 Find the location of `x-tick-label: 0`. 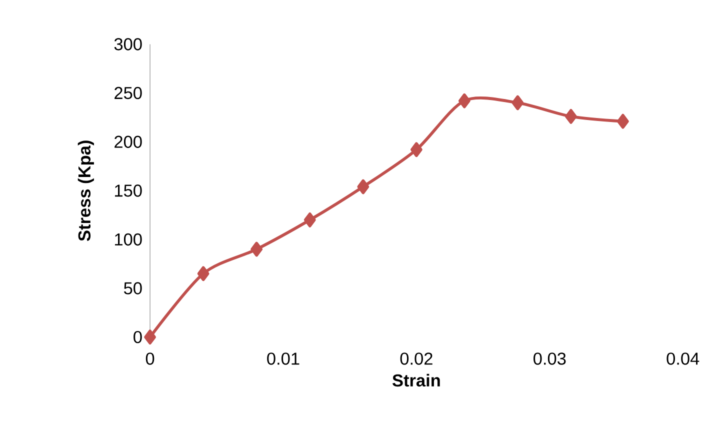

x-tick-label: 0 is located at coordinates (150, 358).